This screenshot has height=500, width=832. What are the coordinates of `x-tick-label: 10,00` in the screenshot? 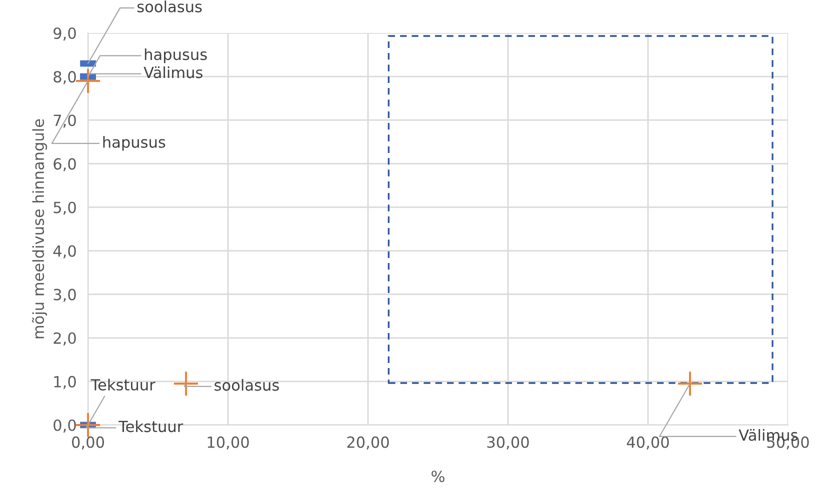 It's located at (228, 443).